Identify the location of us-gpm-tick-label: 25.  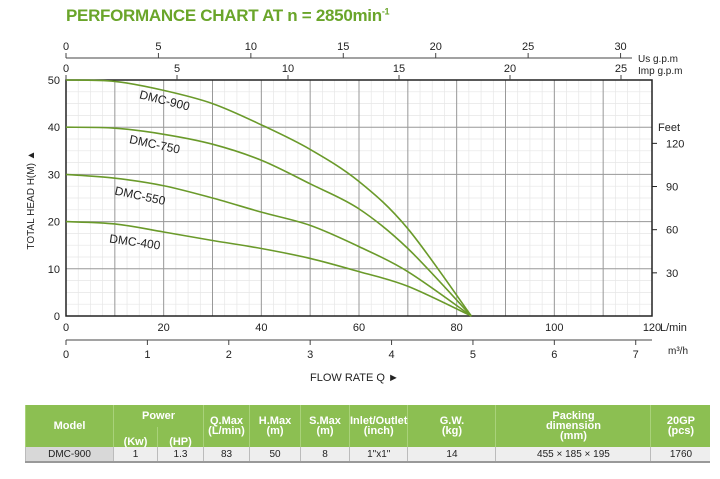
(528, 47).